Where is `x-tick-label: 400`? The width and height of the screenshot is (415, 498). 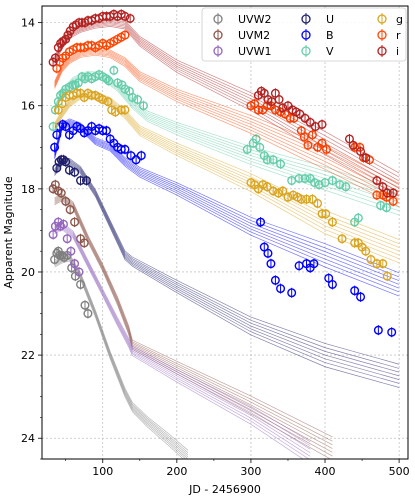 x-tick-label: 400 is located at coordinates (325, 471).